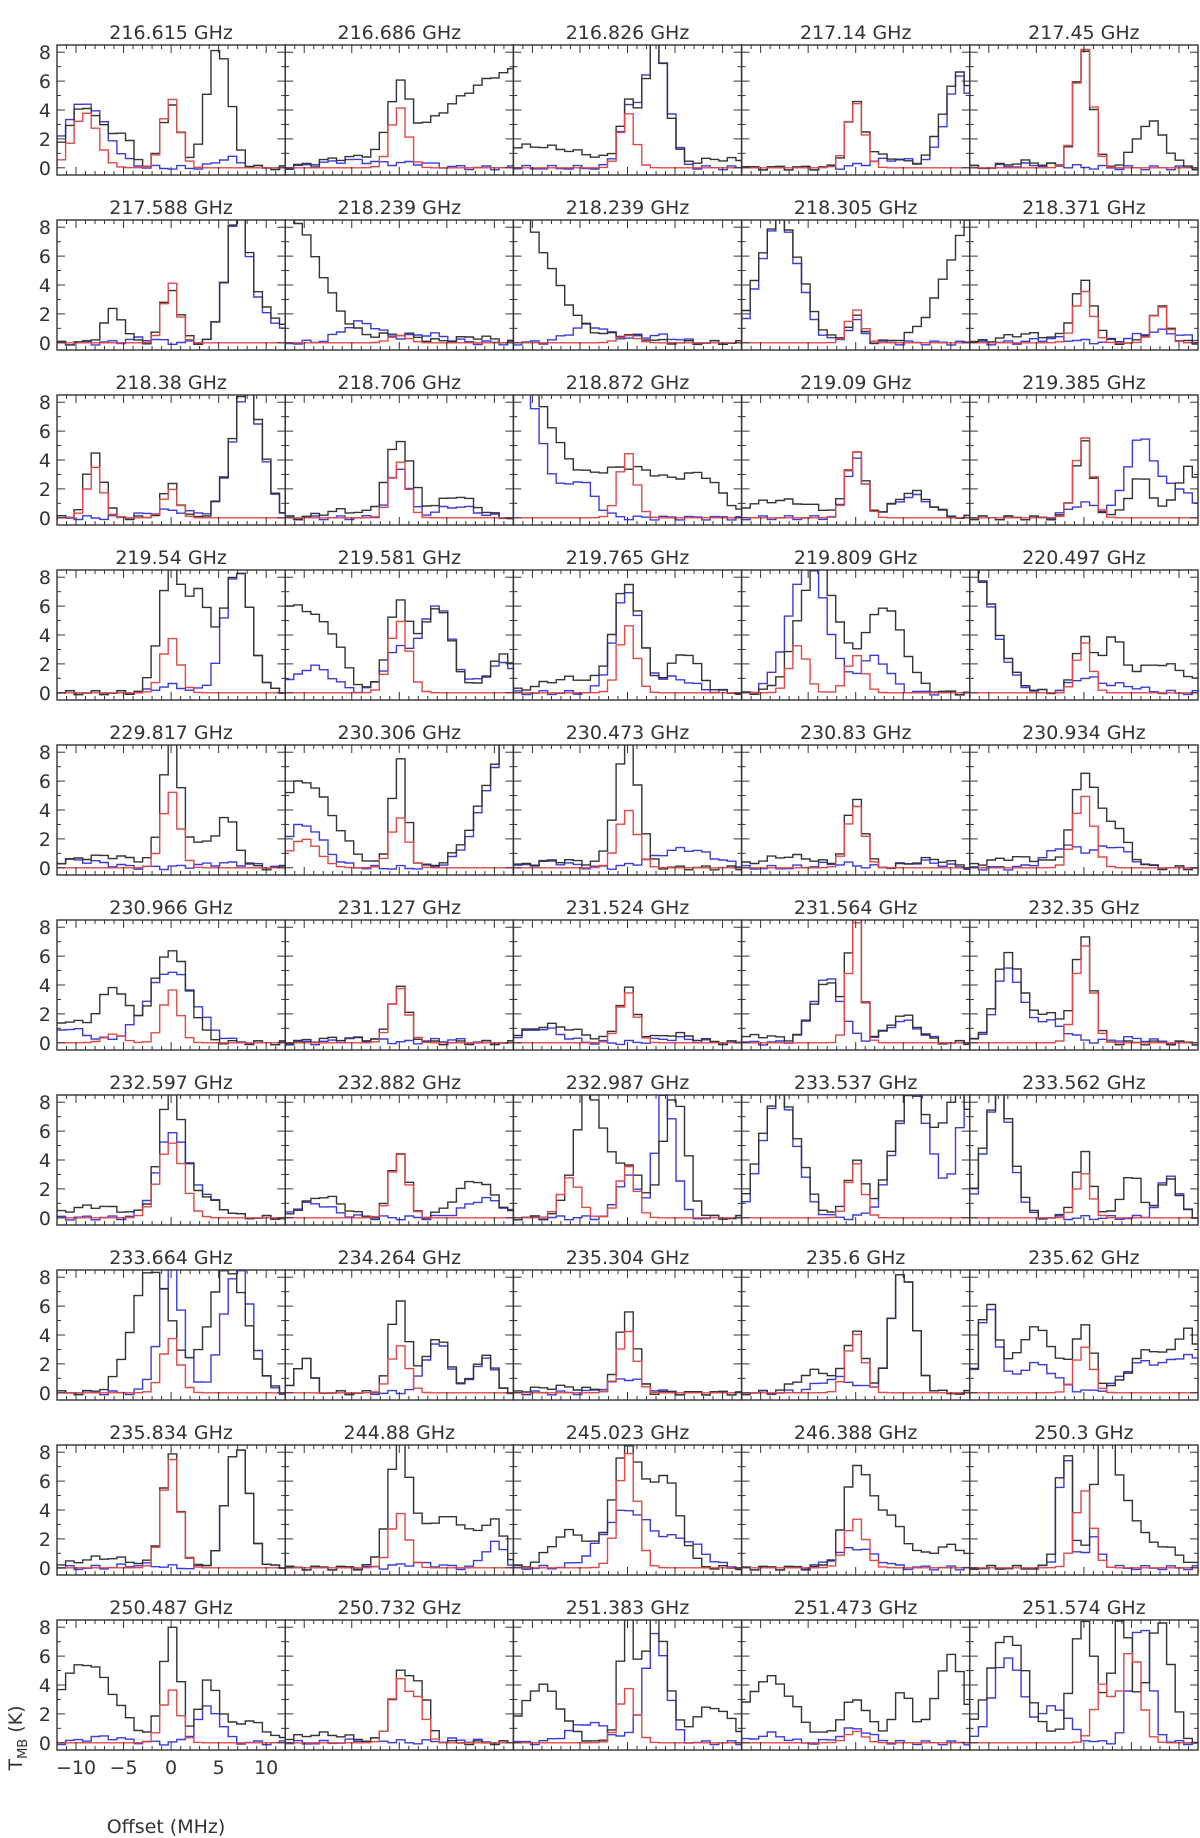  Describe the element at coordinates (76, 1768) in the screenshot. I see `x-tick-label: −10` at that location.